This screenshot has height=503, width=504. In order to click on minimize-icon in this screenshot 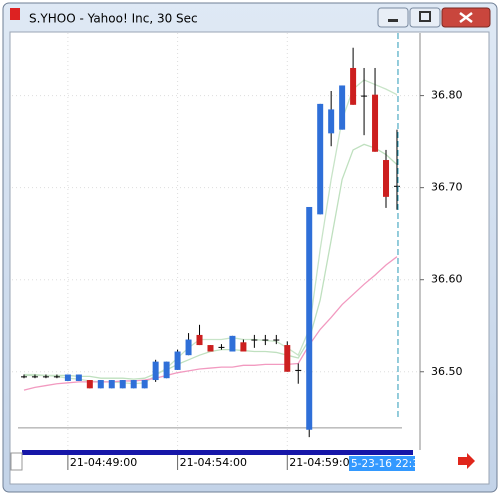, I will do `click(393, 20)`.